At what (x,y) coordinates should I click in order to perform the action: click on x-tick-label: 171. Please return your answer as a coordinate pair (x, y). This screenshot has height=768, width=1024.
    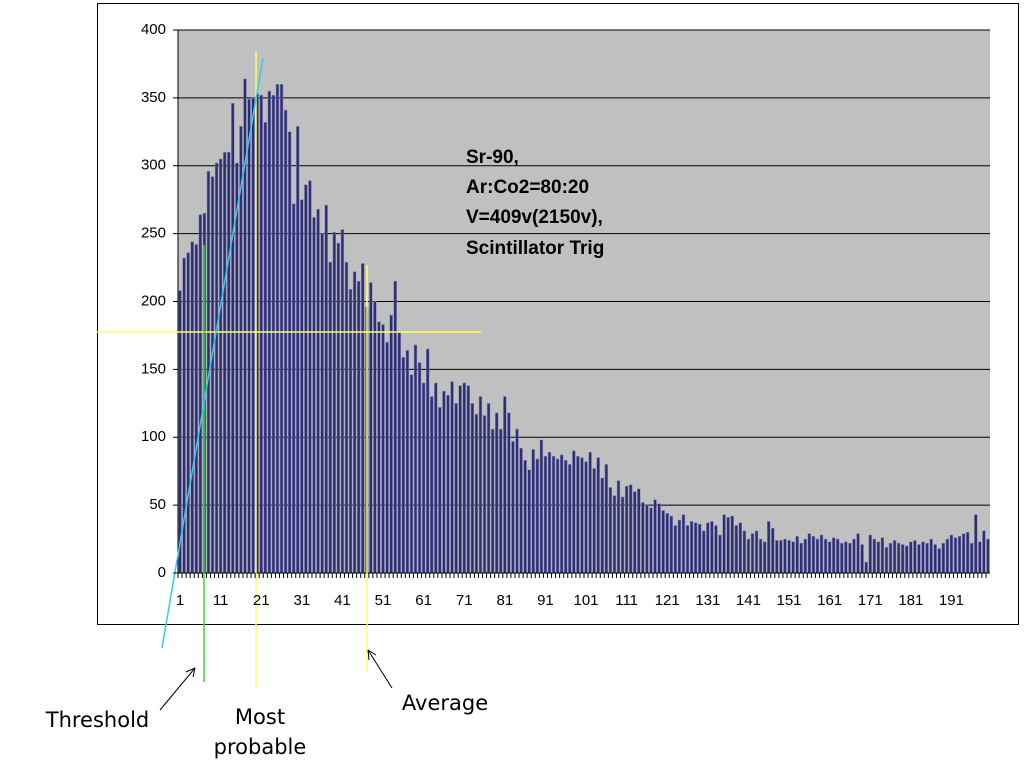
    Looking at the image, I should click on (870, 600).